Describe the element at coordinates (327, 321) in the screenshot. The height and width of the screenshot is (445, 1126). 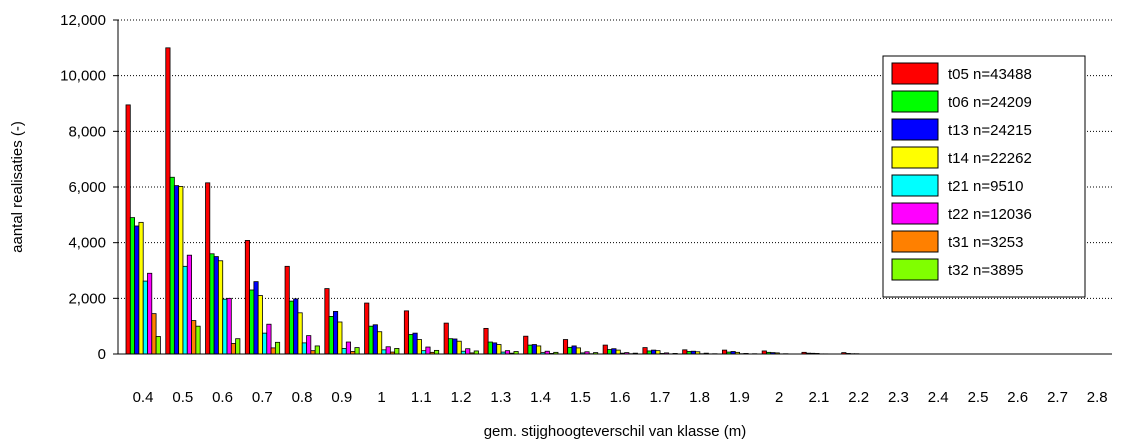
I see `bar-t05-0.9` at that location.